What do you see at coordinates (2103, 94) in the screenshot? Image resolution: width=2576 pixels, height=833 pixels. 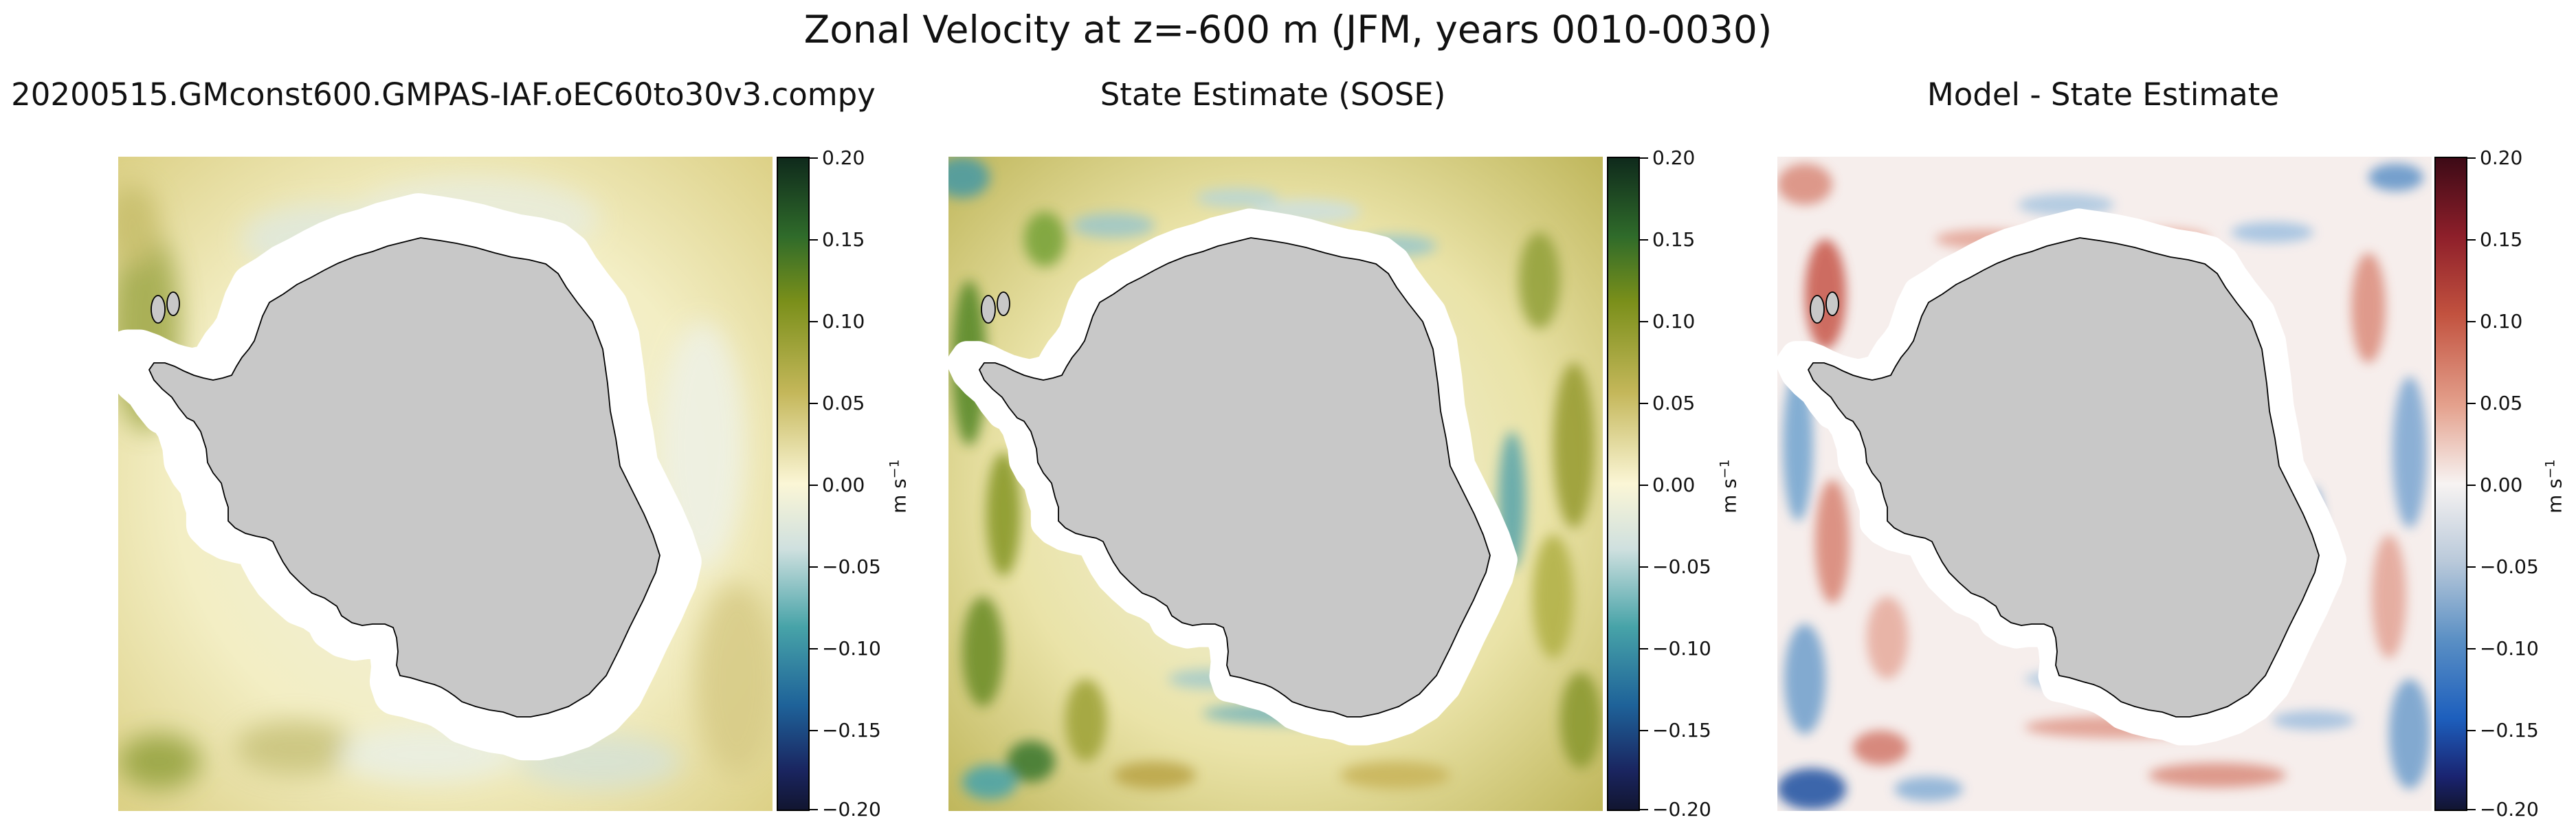 I see `panel-3-title: Model - State Estimate` at bounding box center [2103, 94].